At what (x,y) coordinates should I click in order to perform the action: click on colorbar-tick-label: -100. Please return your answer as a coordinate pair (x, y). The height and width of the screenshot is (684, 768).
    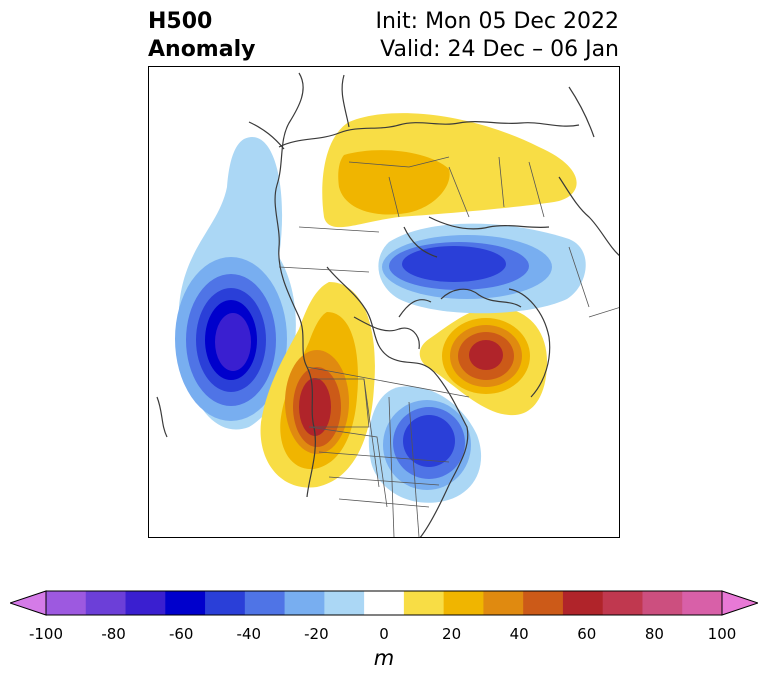
    Looking at the image, I should click on (46, 634).